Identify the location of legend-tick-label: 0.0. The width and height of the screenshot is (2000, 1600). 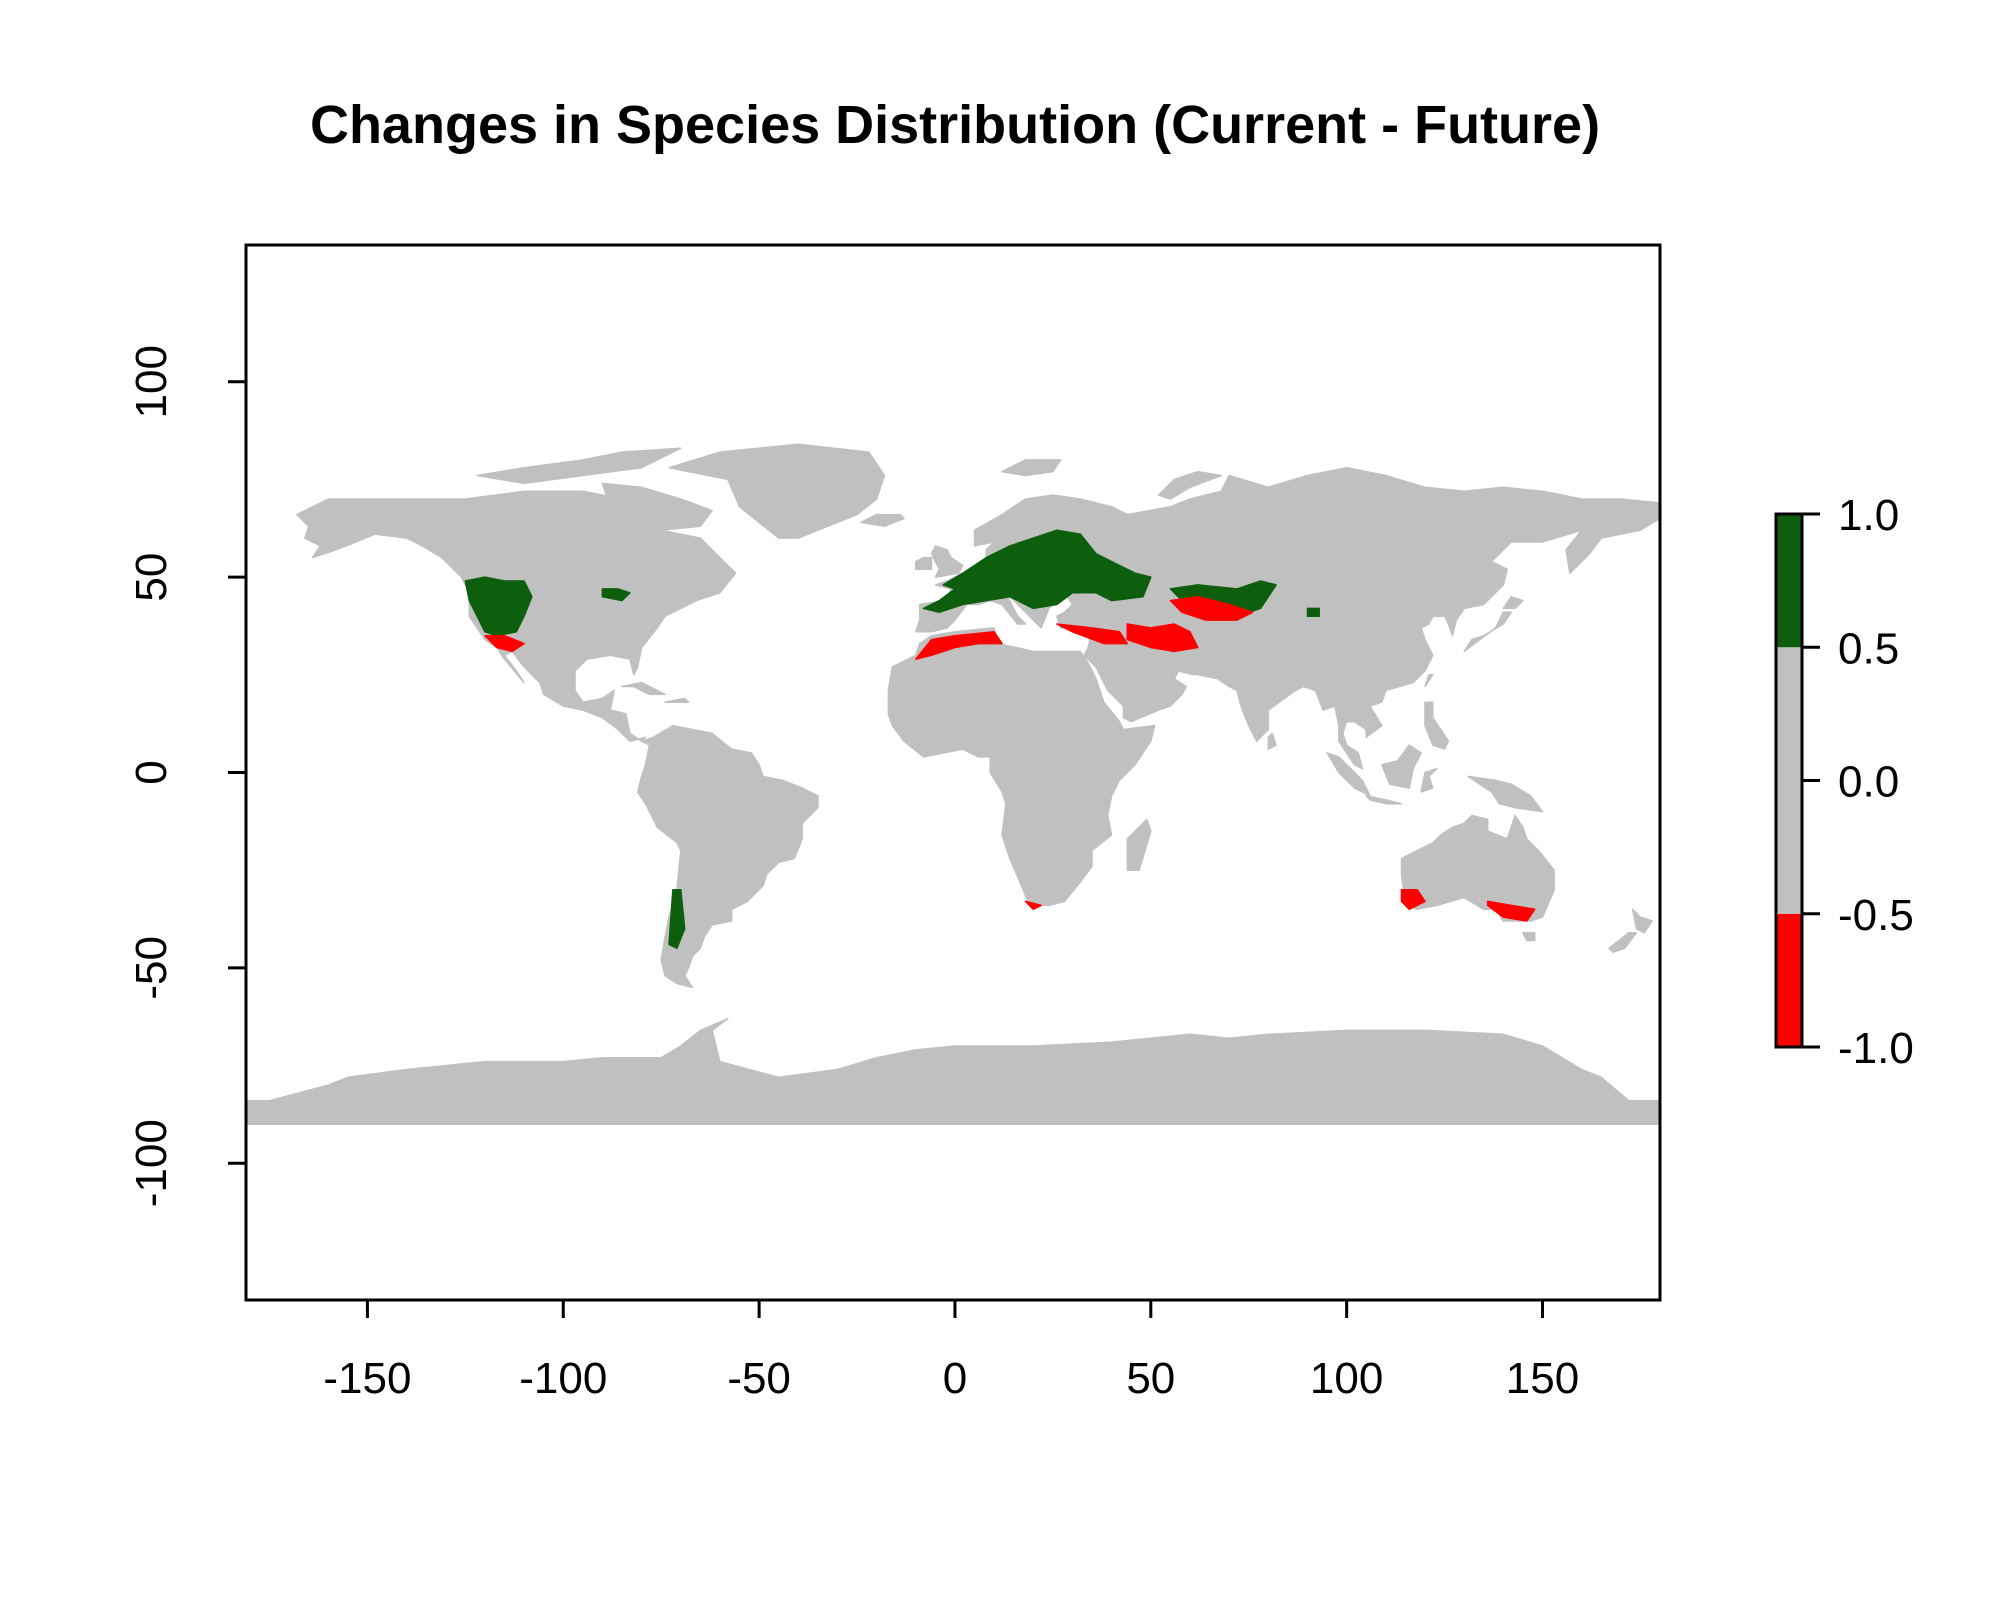
(1868, 782).